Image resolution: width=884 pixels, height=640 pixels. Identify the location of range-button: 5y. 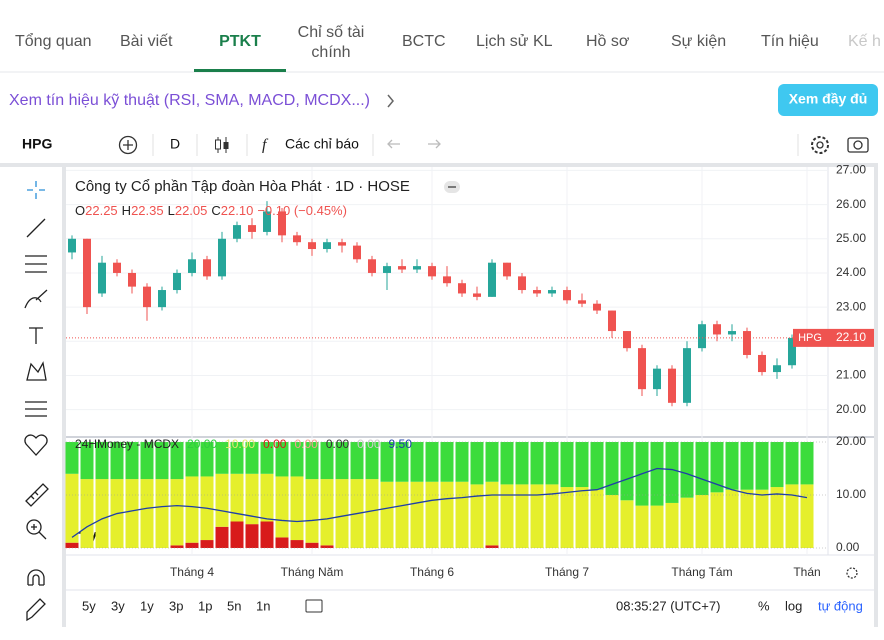
(89, 605).